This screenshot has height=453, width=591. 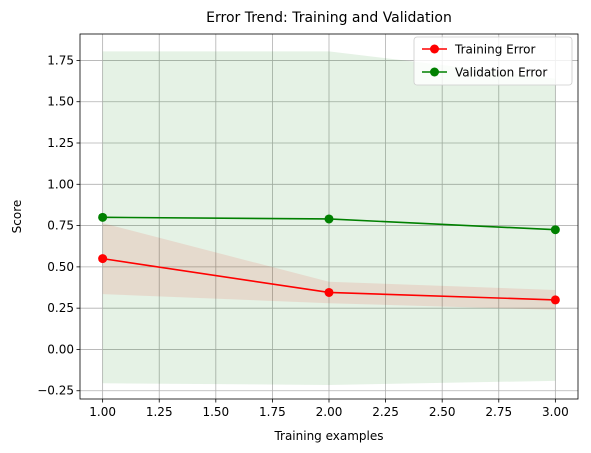 I want to click on legend-box, so click(x=493, y=61).